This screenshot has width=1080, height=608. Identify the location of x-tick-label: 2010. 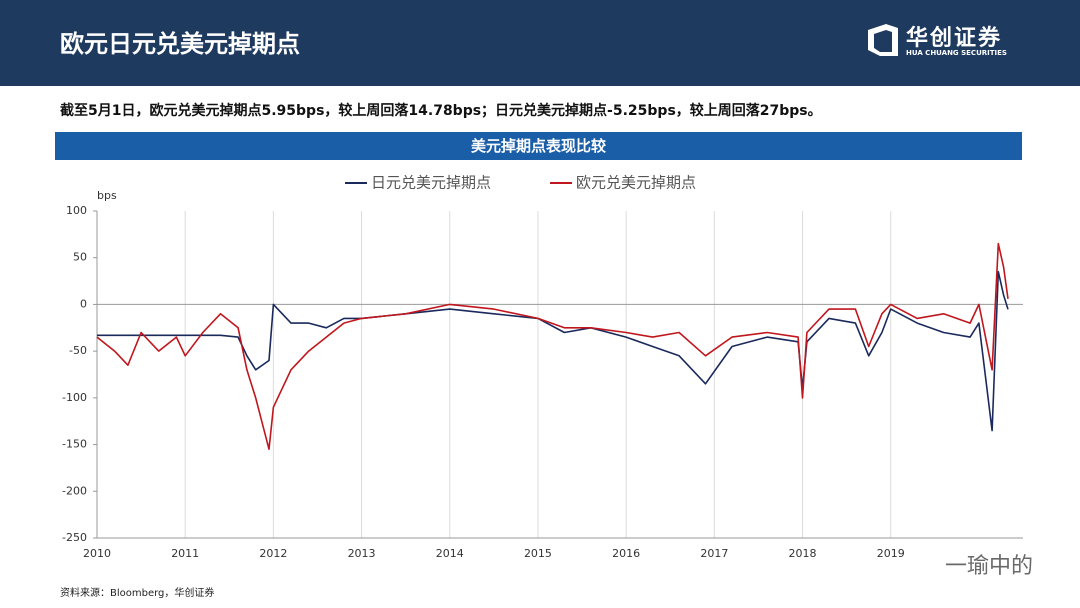
(97, 553).